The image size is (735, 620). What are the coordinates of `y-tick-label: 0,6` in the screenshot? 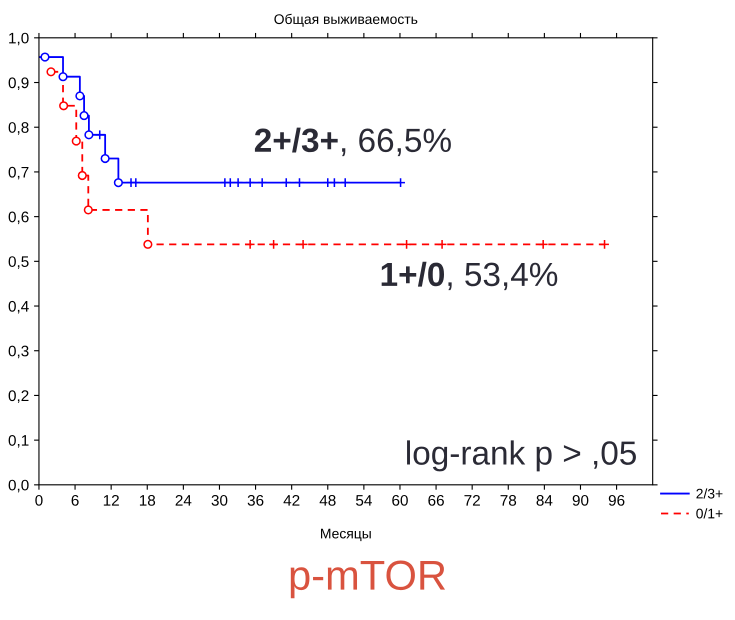 It's located at (18, 217).